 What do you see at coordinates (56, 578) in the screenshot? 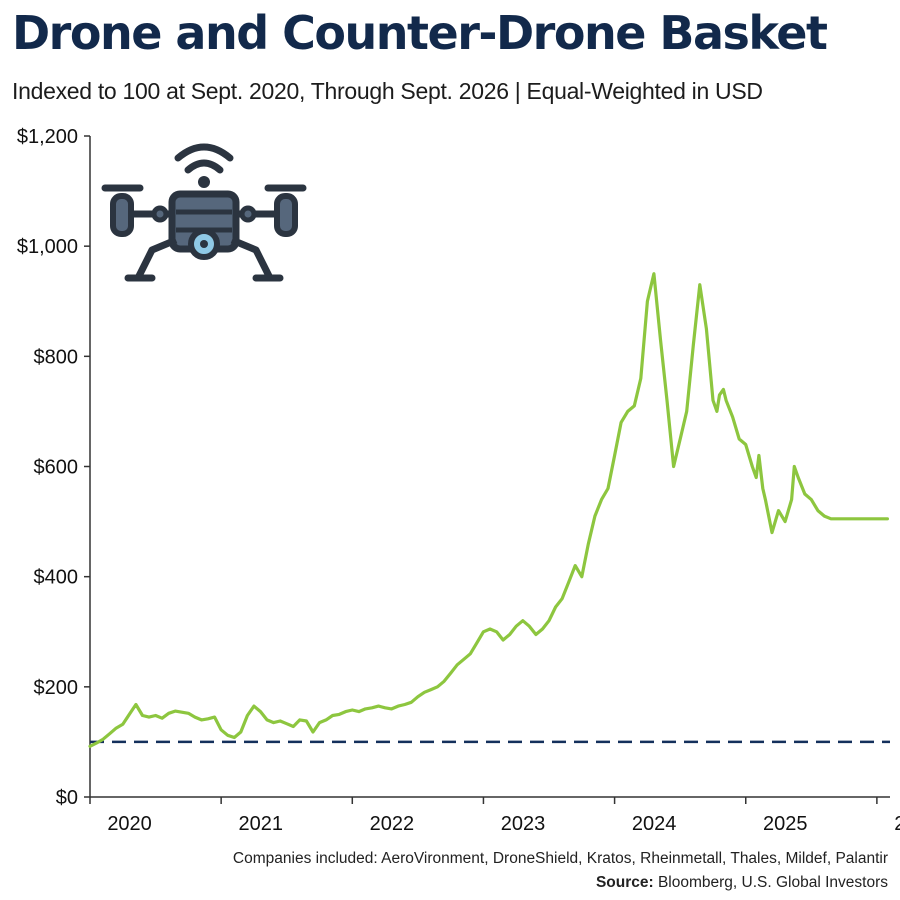
I see `y-tick-label: $400` at bounding box center [56, 578].